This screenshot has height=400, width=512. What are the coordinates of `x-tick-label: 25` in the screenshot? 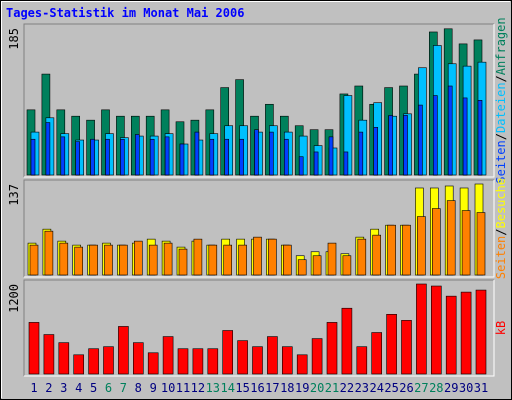 It's located at (391, 388).